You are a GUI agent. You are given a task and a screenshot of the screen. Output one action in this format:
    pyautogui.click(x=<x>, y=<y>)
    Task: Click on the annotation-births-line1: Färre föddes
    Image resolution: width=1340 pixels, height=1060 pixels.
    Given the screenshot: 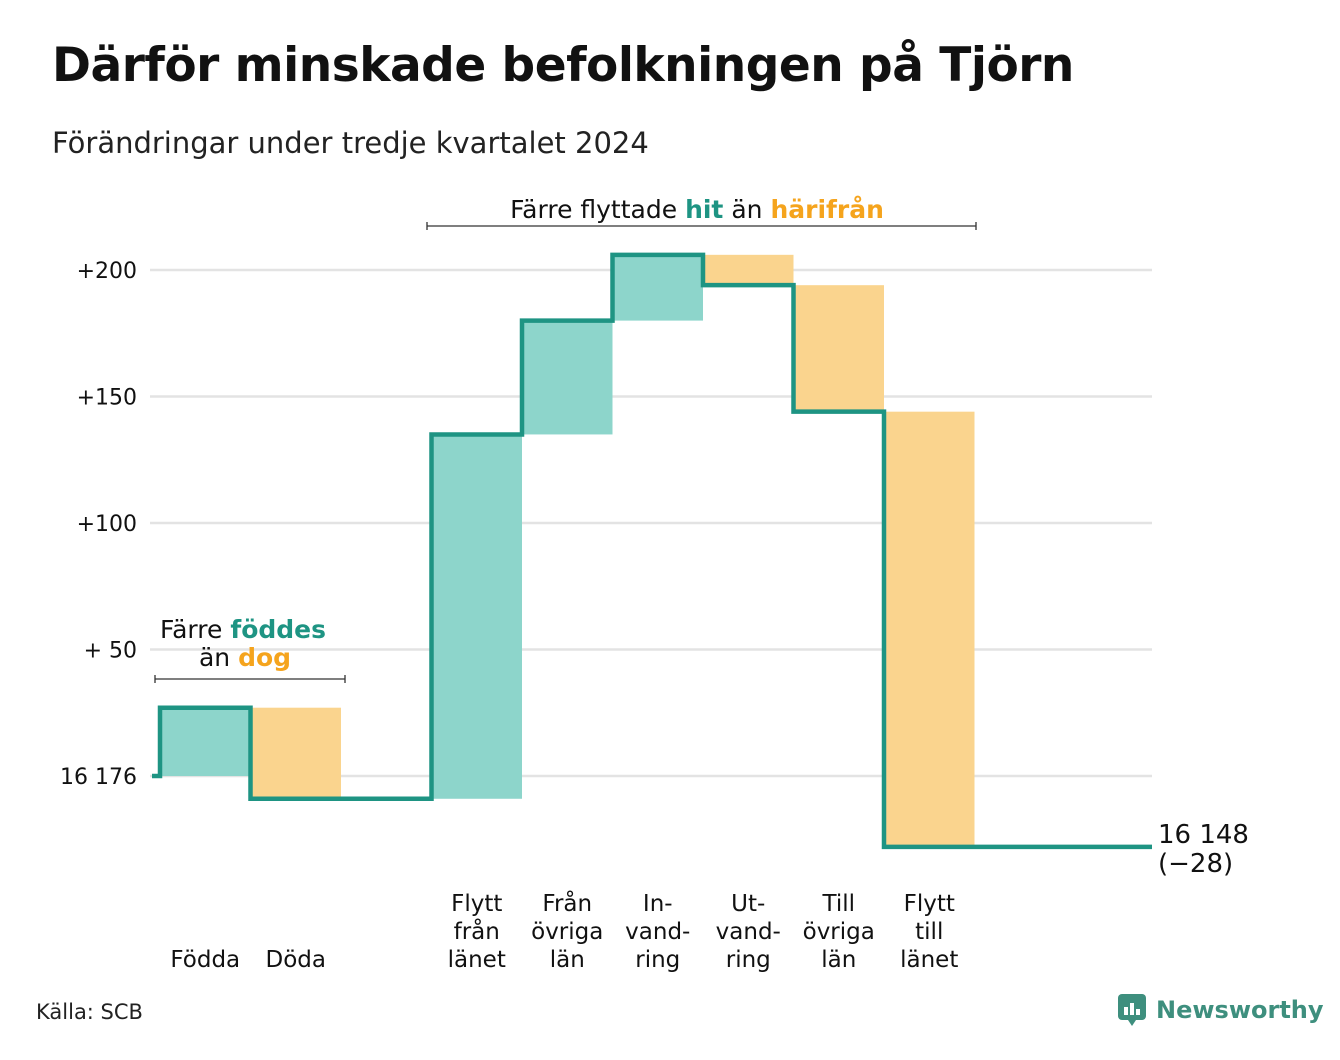 What is the action you would take?
    pyautogui.click(x=243, y=629)
    